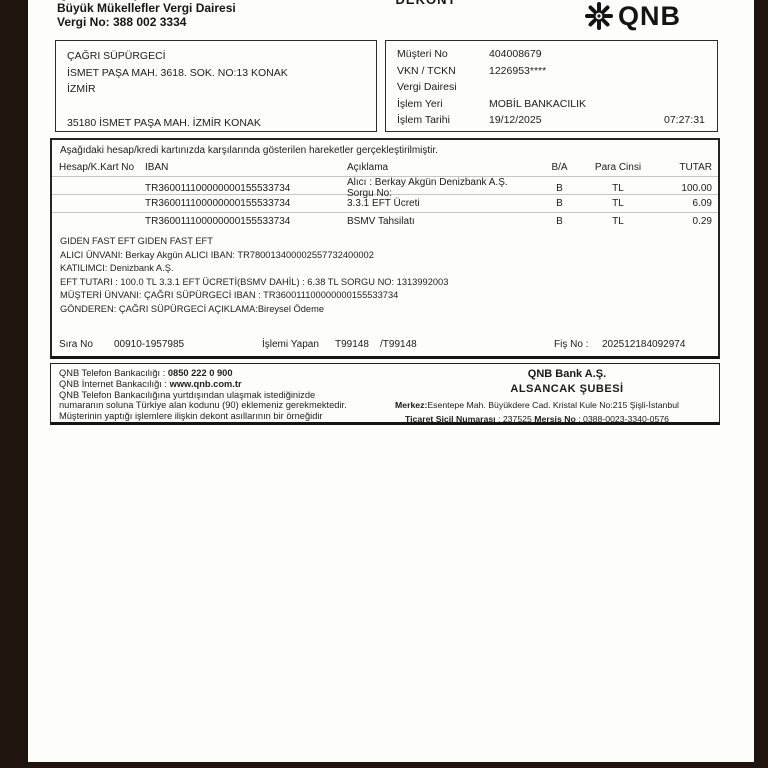  Describe the element at coordinates (352, 344) in the screenshot. I see `islemi-yapan-value1: T99148` at that location.